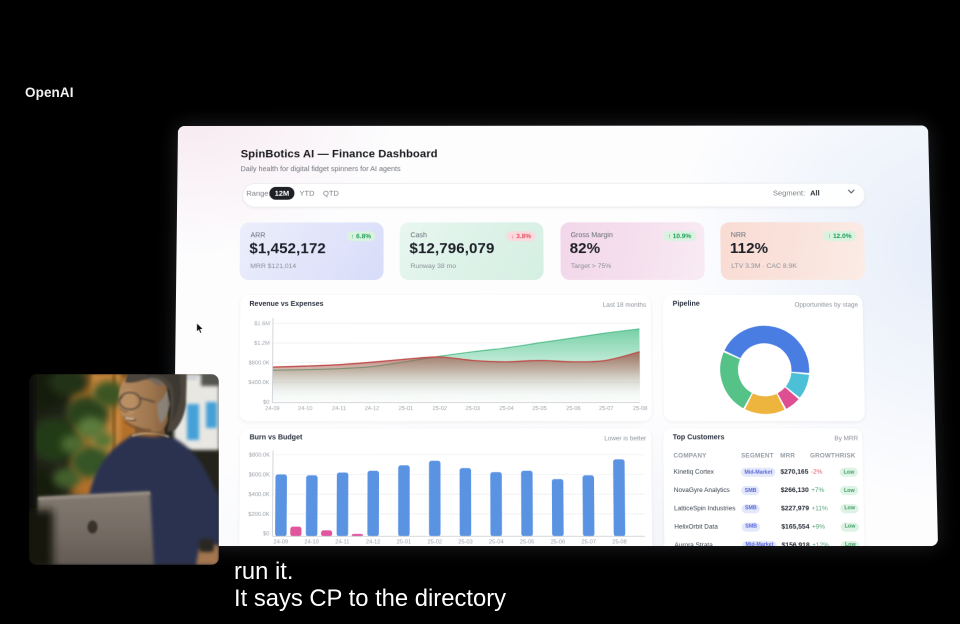 This screenshot has width=960, height=624. I want to click on svg-text: $1.6M, so click(262, 324).